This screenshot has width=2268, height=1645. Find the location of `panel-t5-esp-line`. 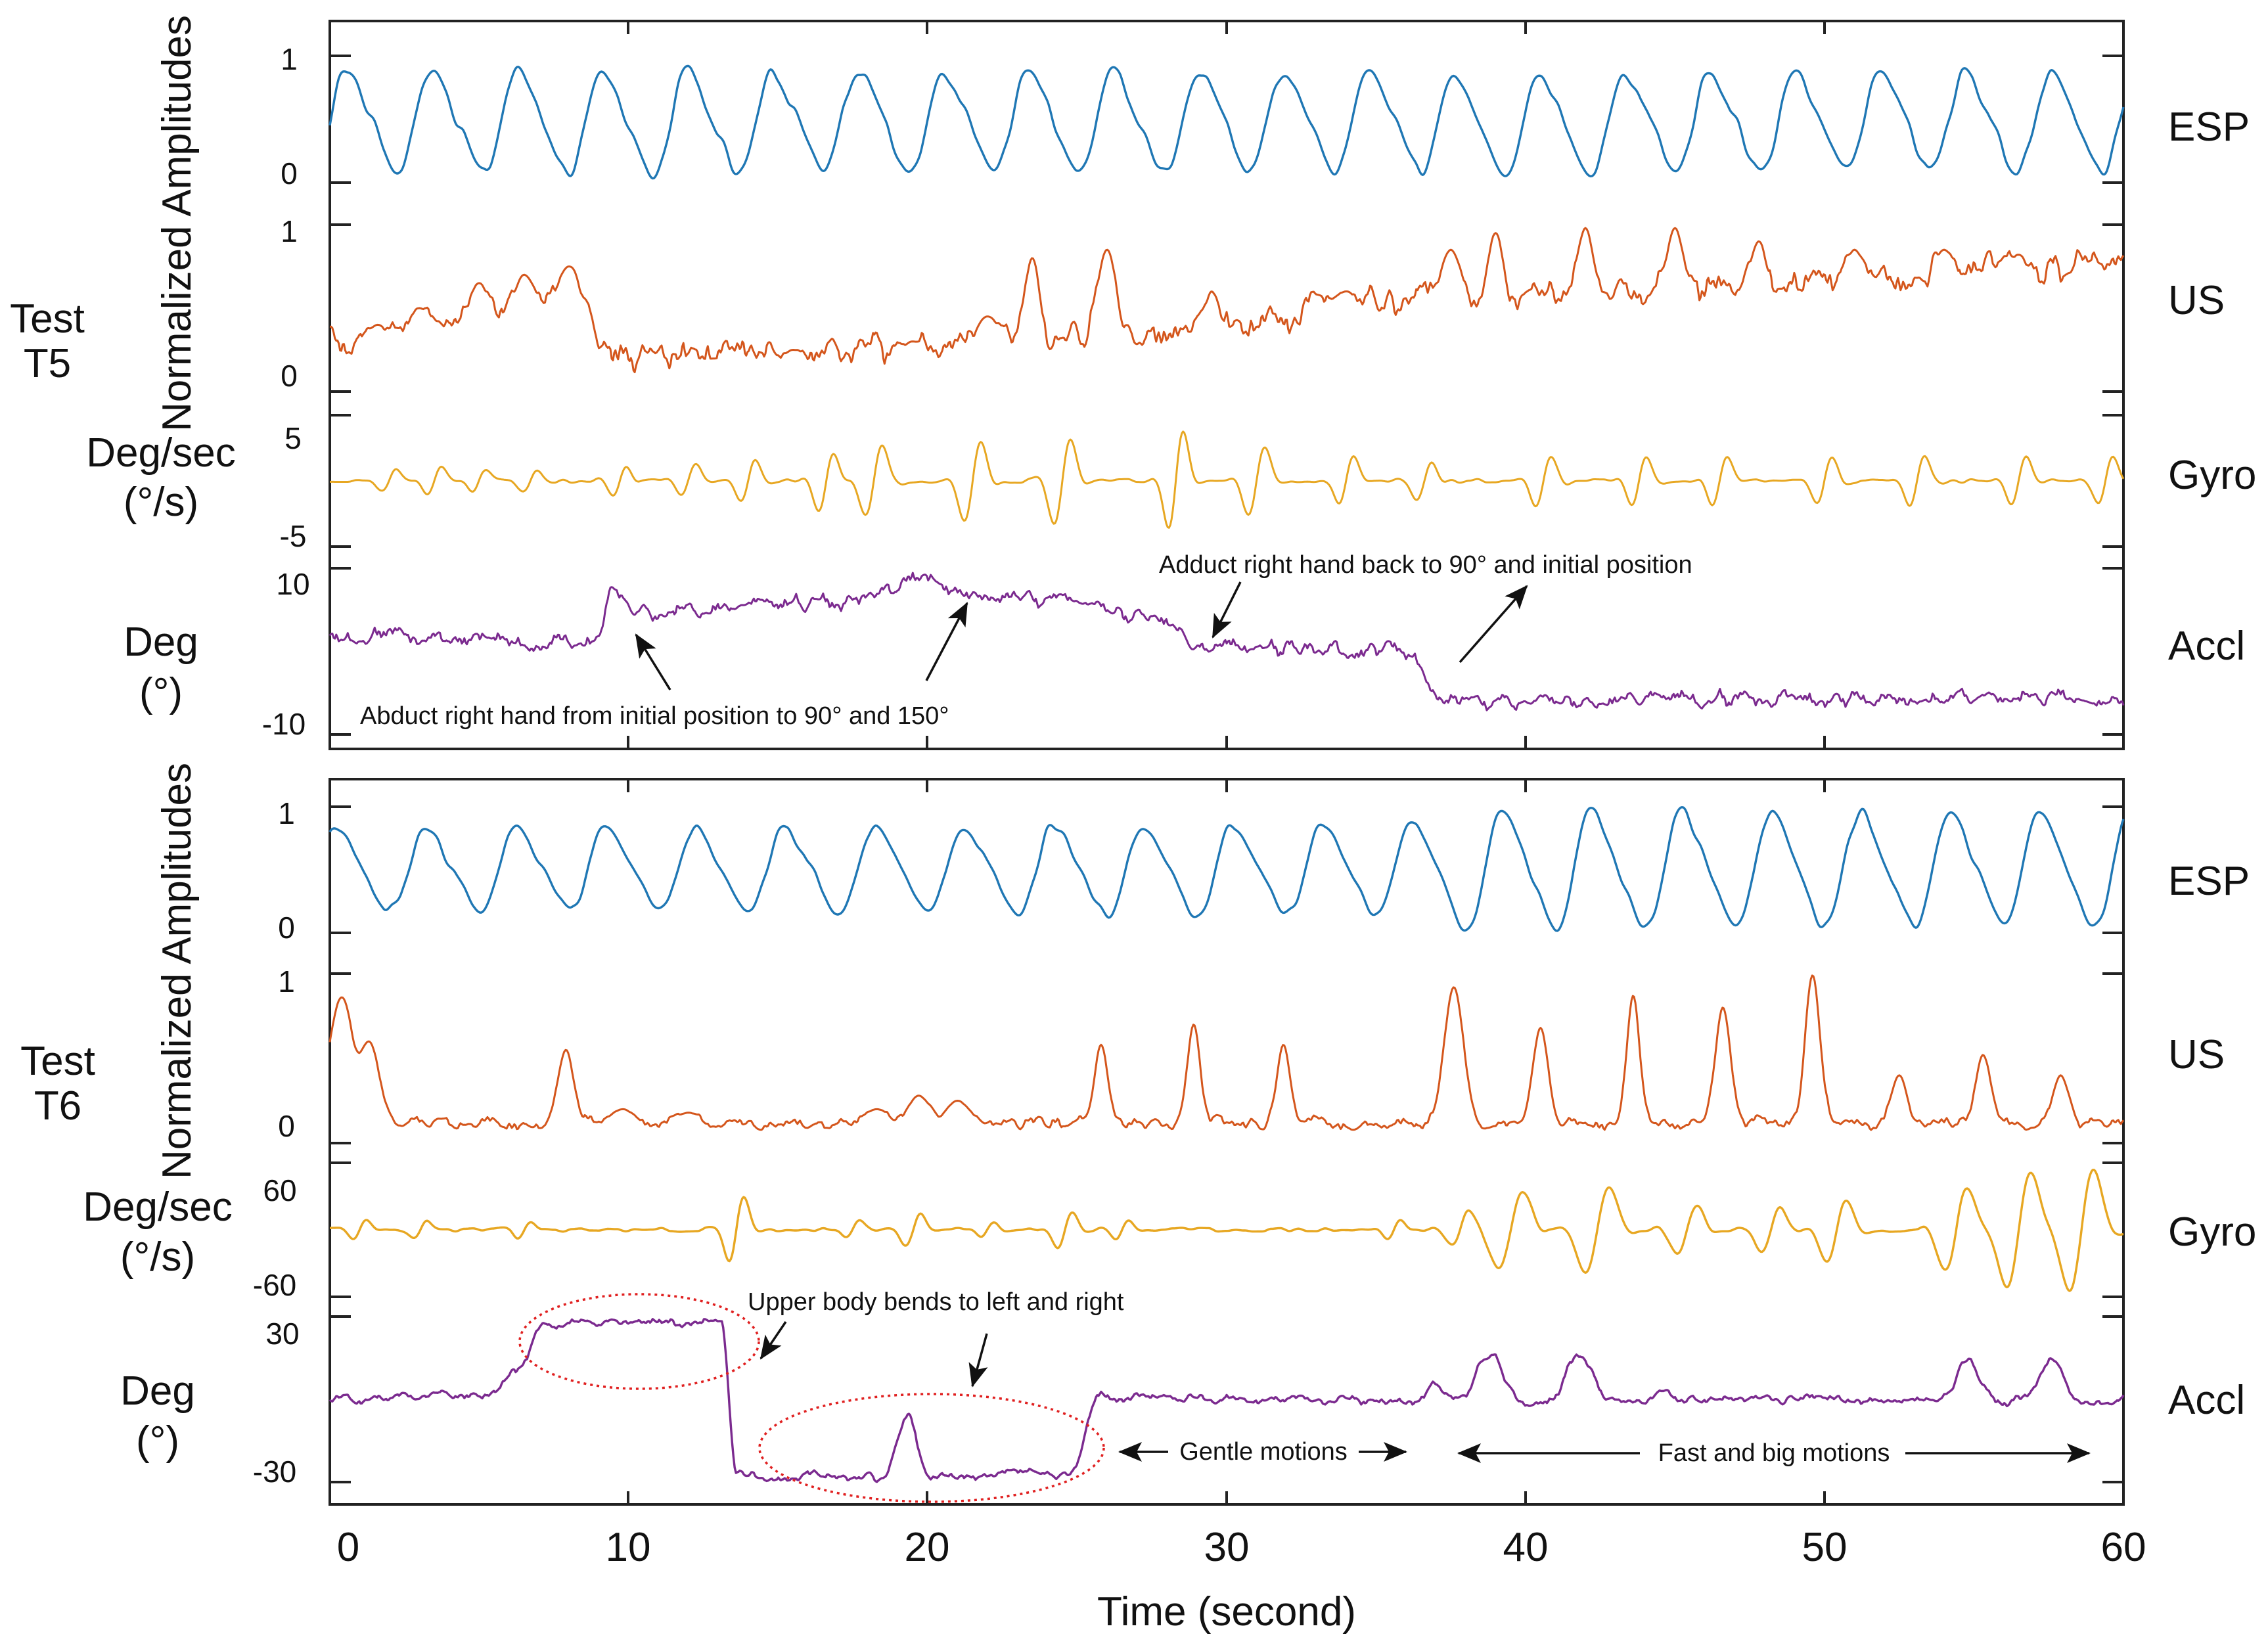

panel-t5-esp-line is located at coordinates (1227, 122).